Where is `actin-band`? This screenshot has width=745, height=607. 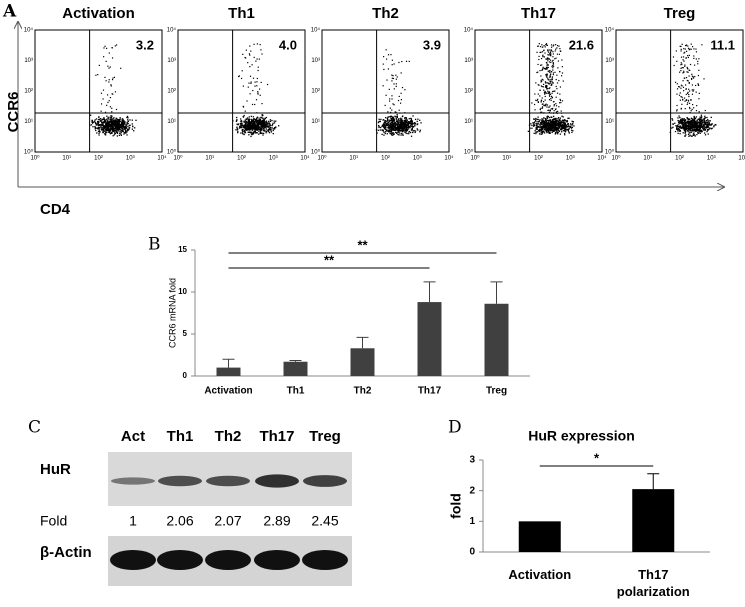 actin-band is located at coordinates (325, 560).